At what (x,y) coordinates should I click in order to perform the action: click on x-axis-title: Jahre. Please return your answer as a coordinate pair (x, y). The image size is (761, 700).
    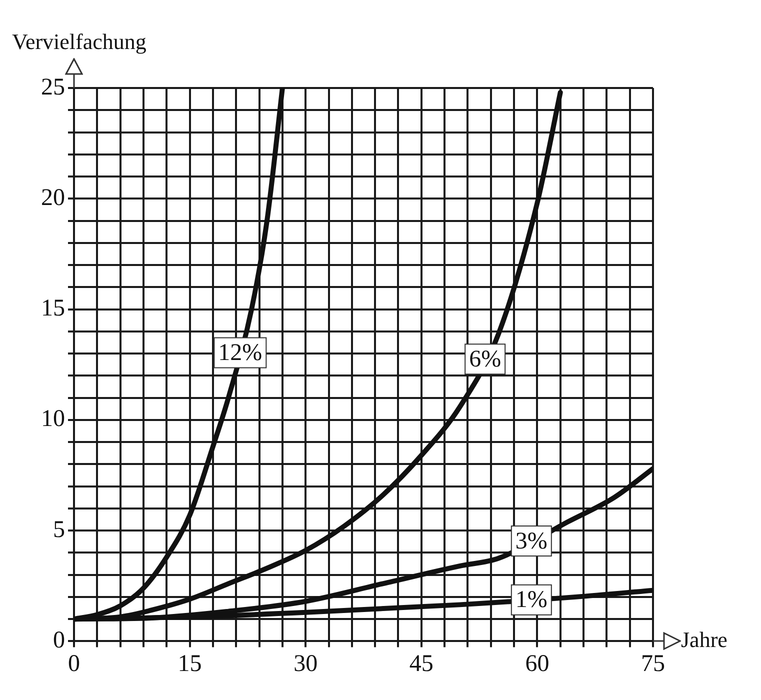
    Looking at the image, I should click on (704, 639).